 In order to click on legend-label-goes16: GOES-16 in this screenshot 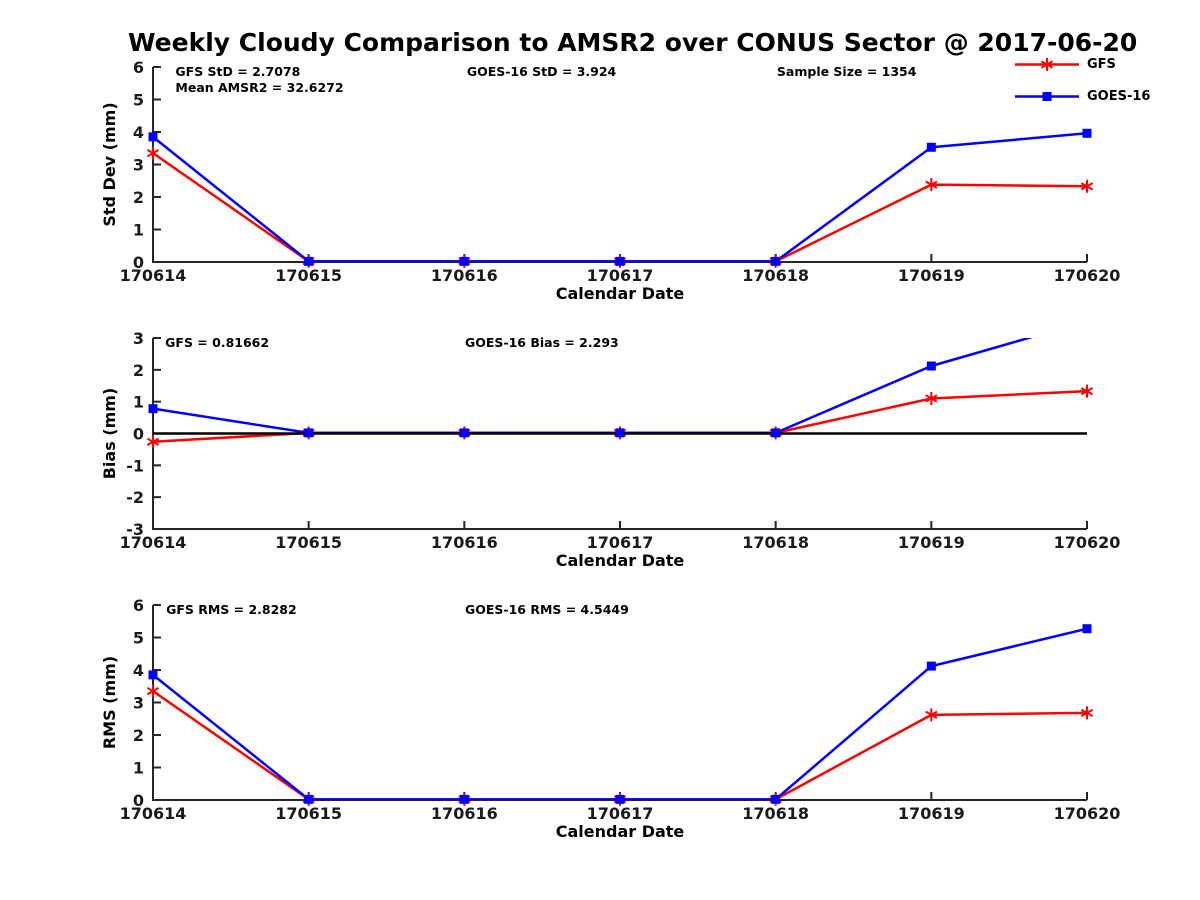, I will do `click(1119, 96)`.